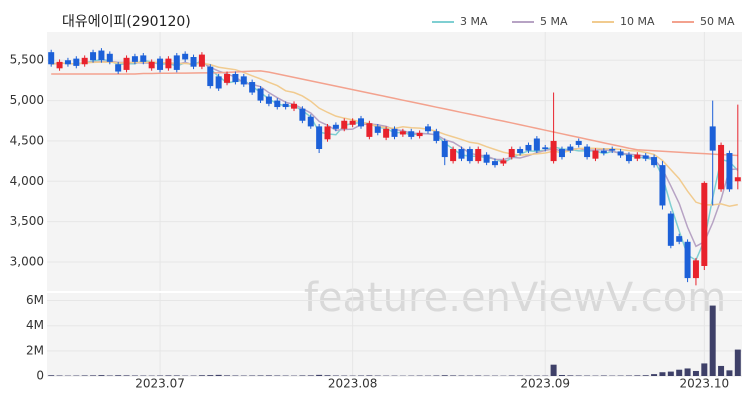 The height and width of the screenshot is (400, 750). I want to click on y-tick-label: 5,000, so click(27, 100).